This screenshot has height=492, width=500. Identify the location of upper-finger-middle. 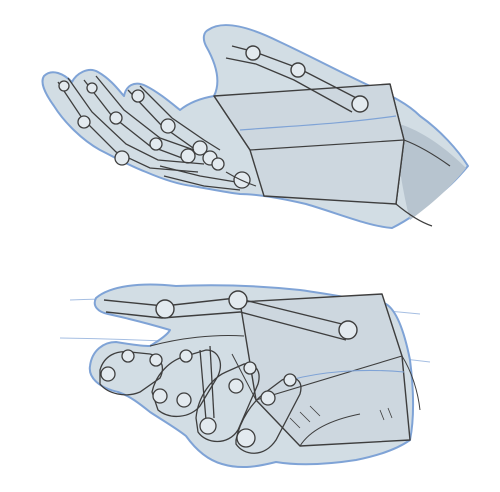
(139, 119).